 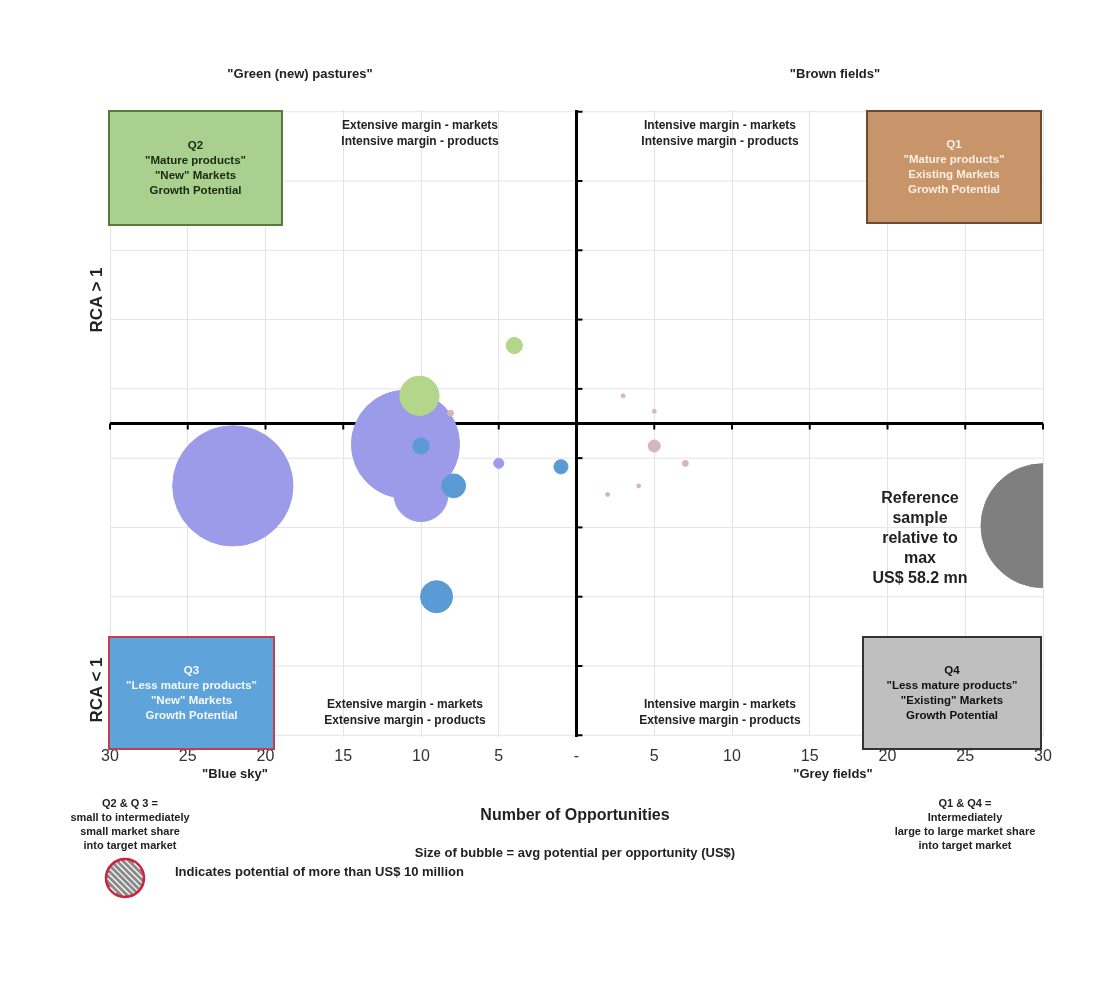 I want to click on text: "Brown fields", so click(x=835, y=74).